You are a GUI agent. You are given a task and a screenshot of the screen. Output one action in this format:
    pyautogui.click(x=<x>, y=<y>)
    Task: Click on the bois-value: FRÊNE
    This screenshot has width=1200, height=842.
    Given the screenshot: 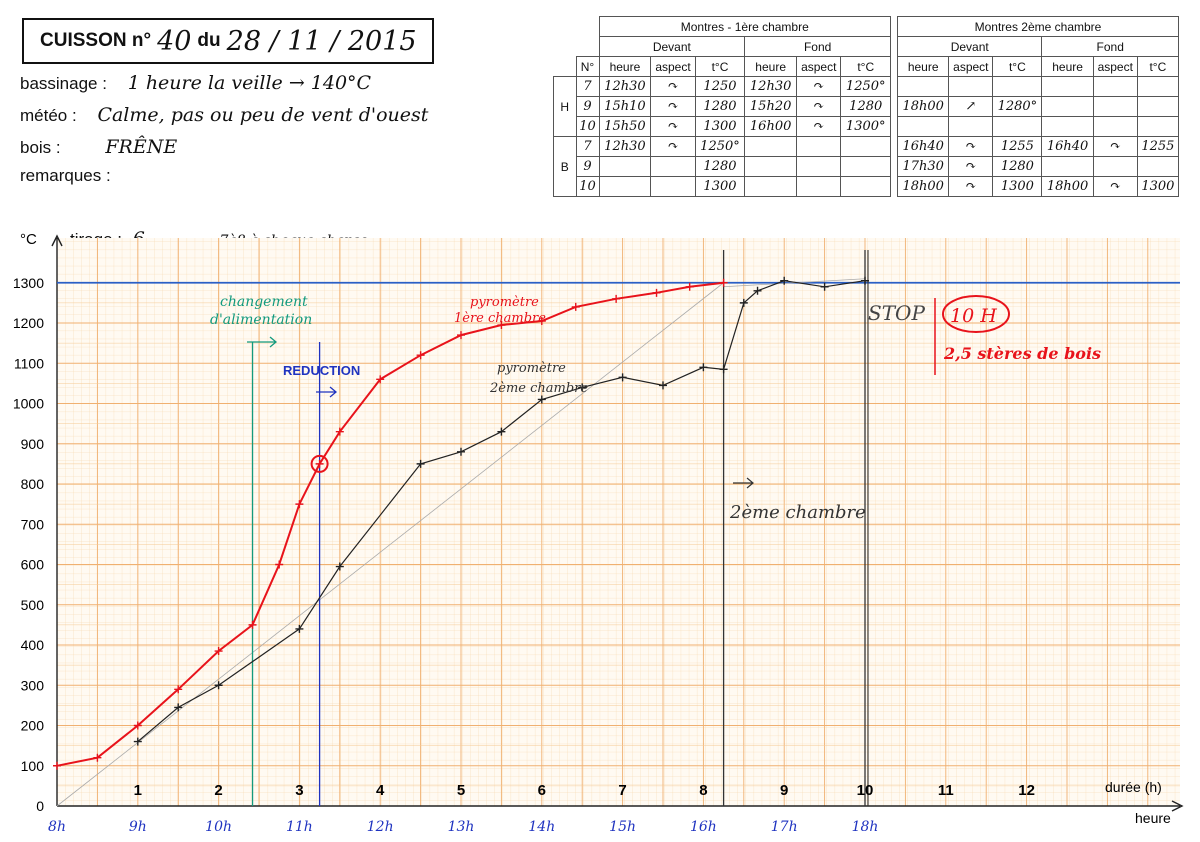 What is the action you would take?
    pyautogui.click(x=141, y=147)
    